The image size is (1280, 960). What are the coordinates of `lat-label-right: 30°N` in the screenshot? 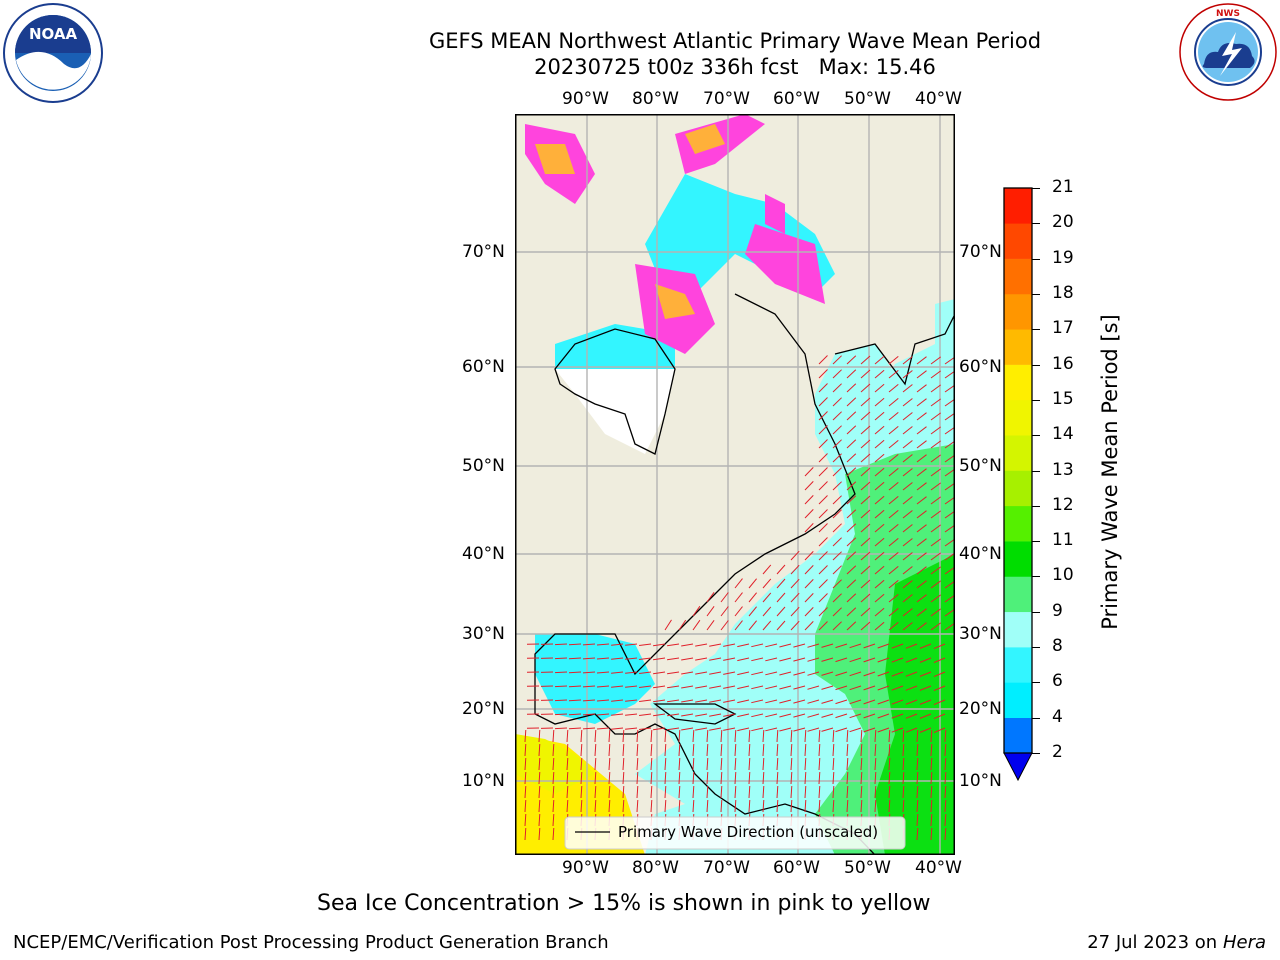 It's located at (980, 634).